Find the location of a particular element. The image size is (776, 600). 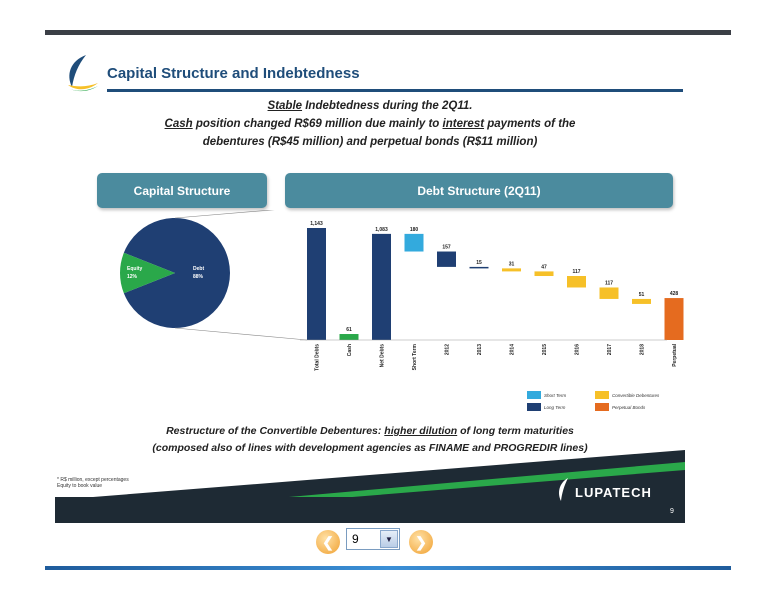

prev-page-button: ❮ is located at coordinates (328, 542).